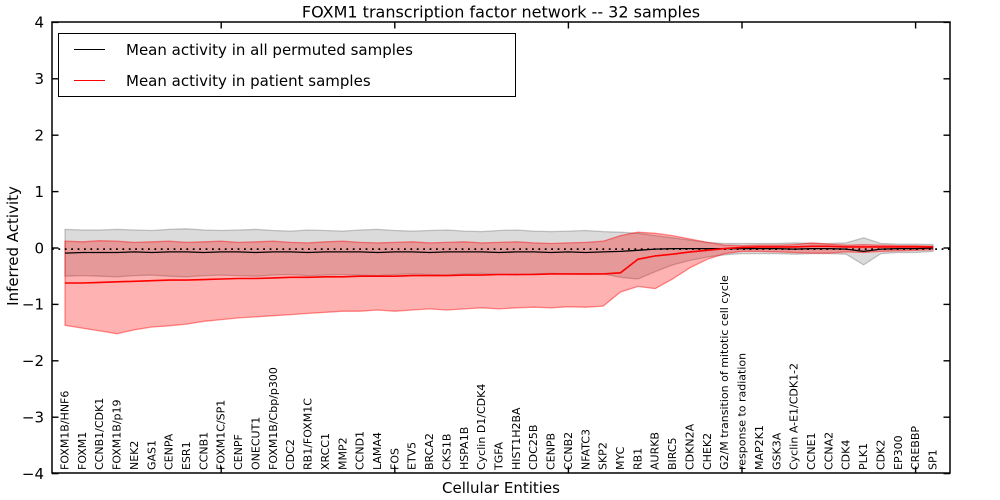 The image size is (1000, 500). I want to click on x-category-label: GSK3A, so click(776, 451).